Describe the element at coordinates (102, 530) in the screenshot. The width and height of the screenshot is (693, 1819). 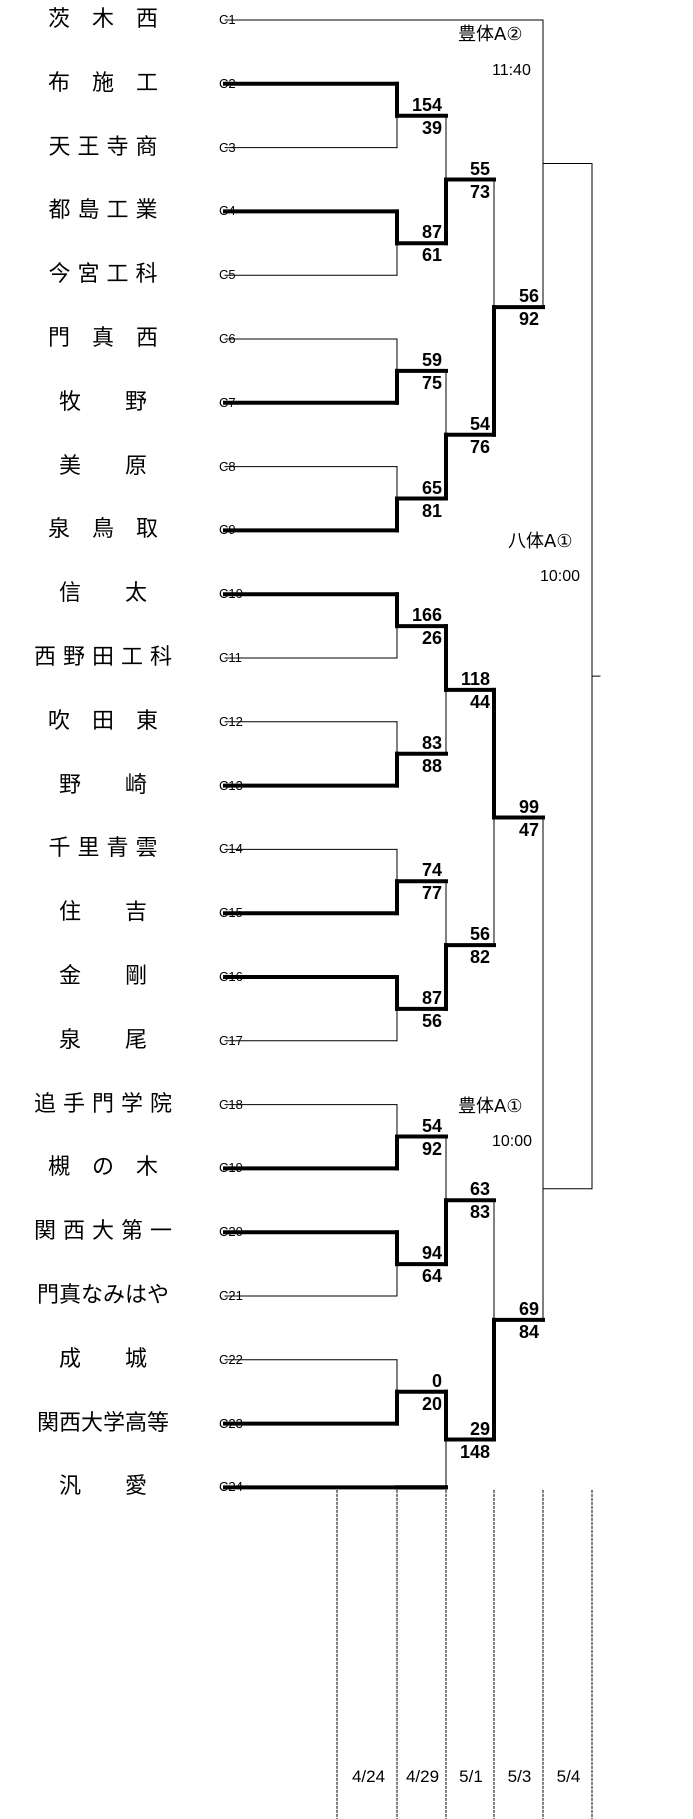
I see `team-name: 泉 鳥 取` at that location.